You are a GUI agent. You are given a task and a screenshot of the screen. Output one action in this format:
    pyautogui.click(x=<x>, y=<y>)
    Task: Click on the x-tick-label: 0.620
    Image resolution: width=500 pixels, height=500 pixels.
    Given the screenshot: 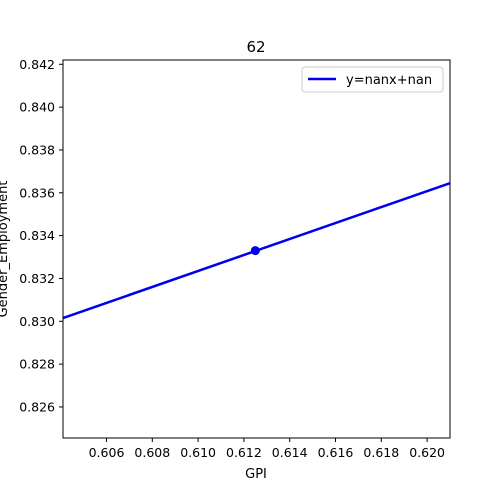 What is the action you would take?
    pyautogui.click(x=427, y=452)
    